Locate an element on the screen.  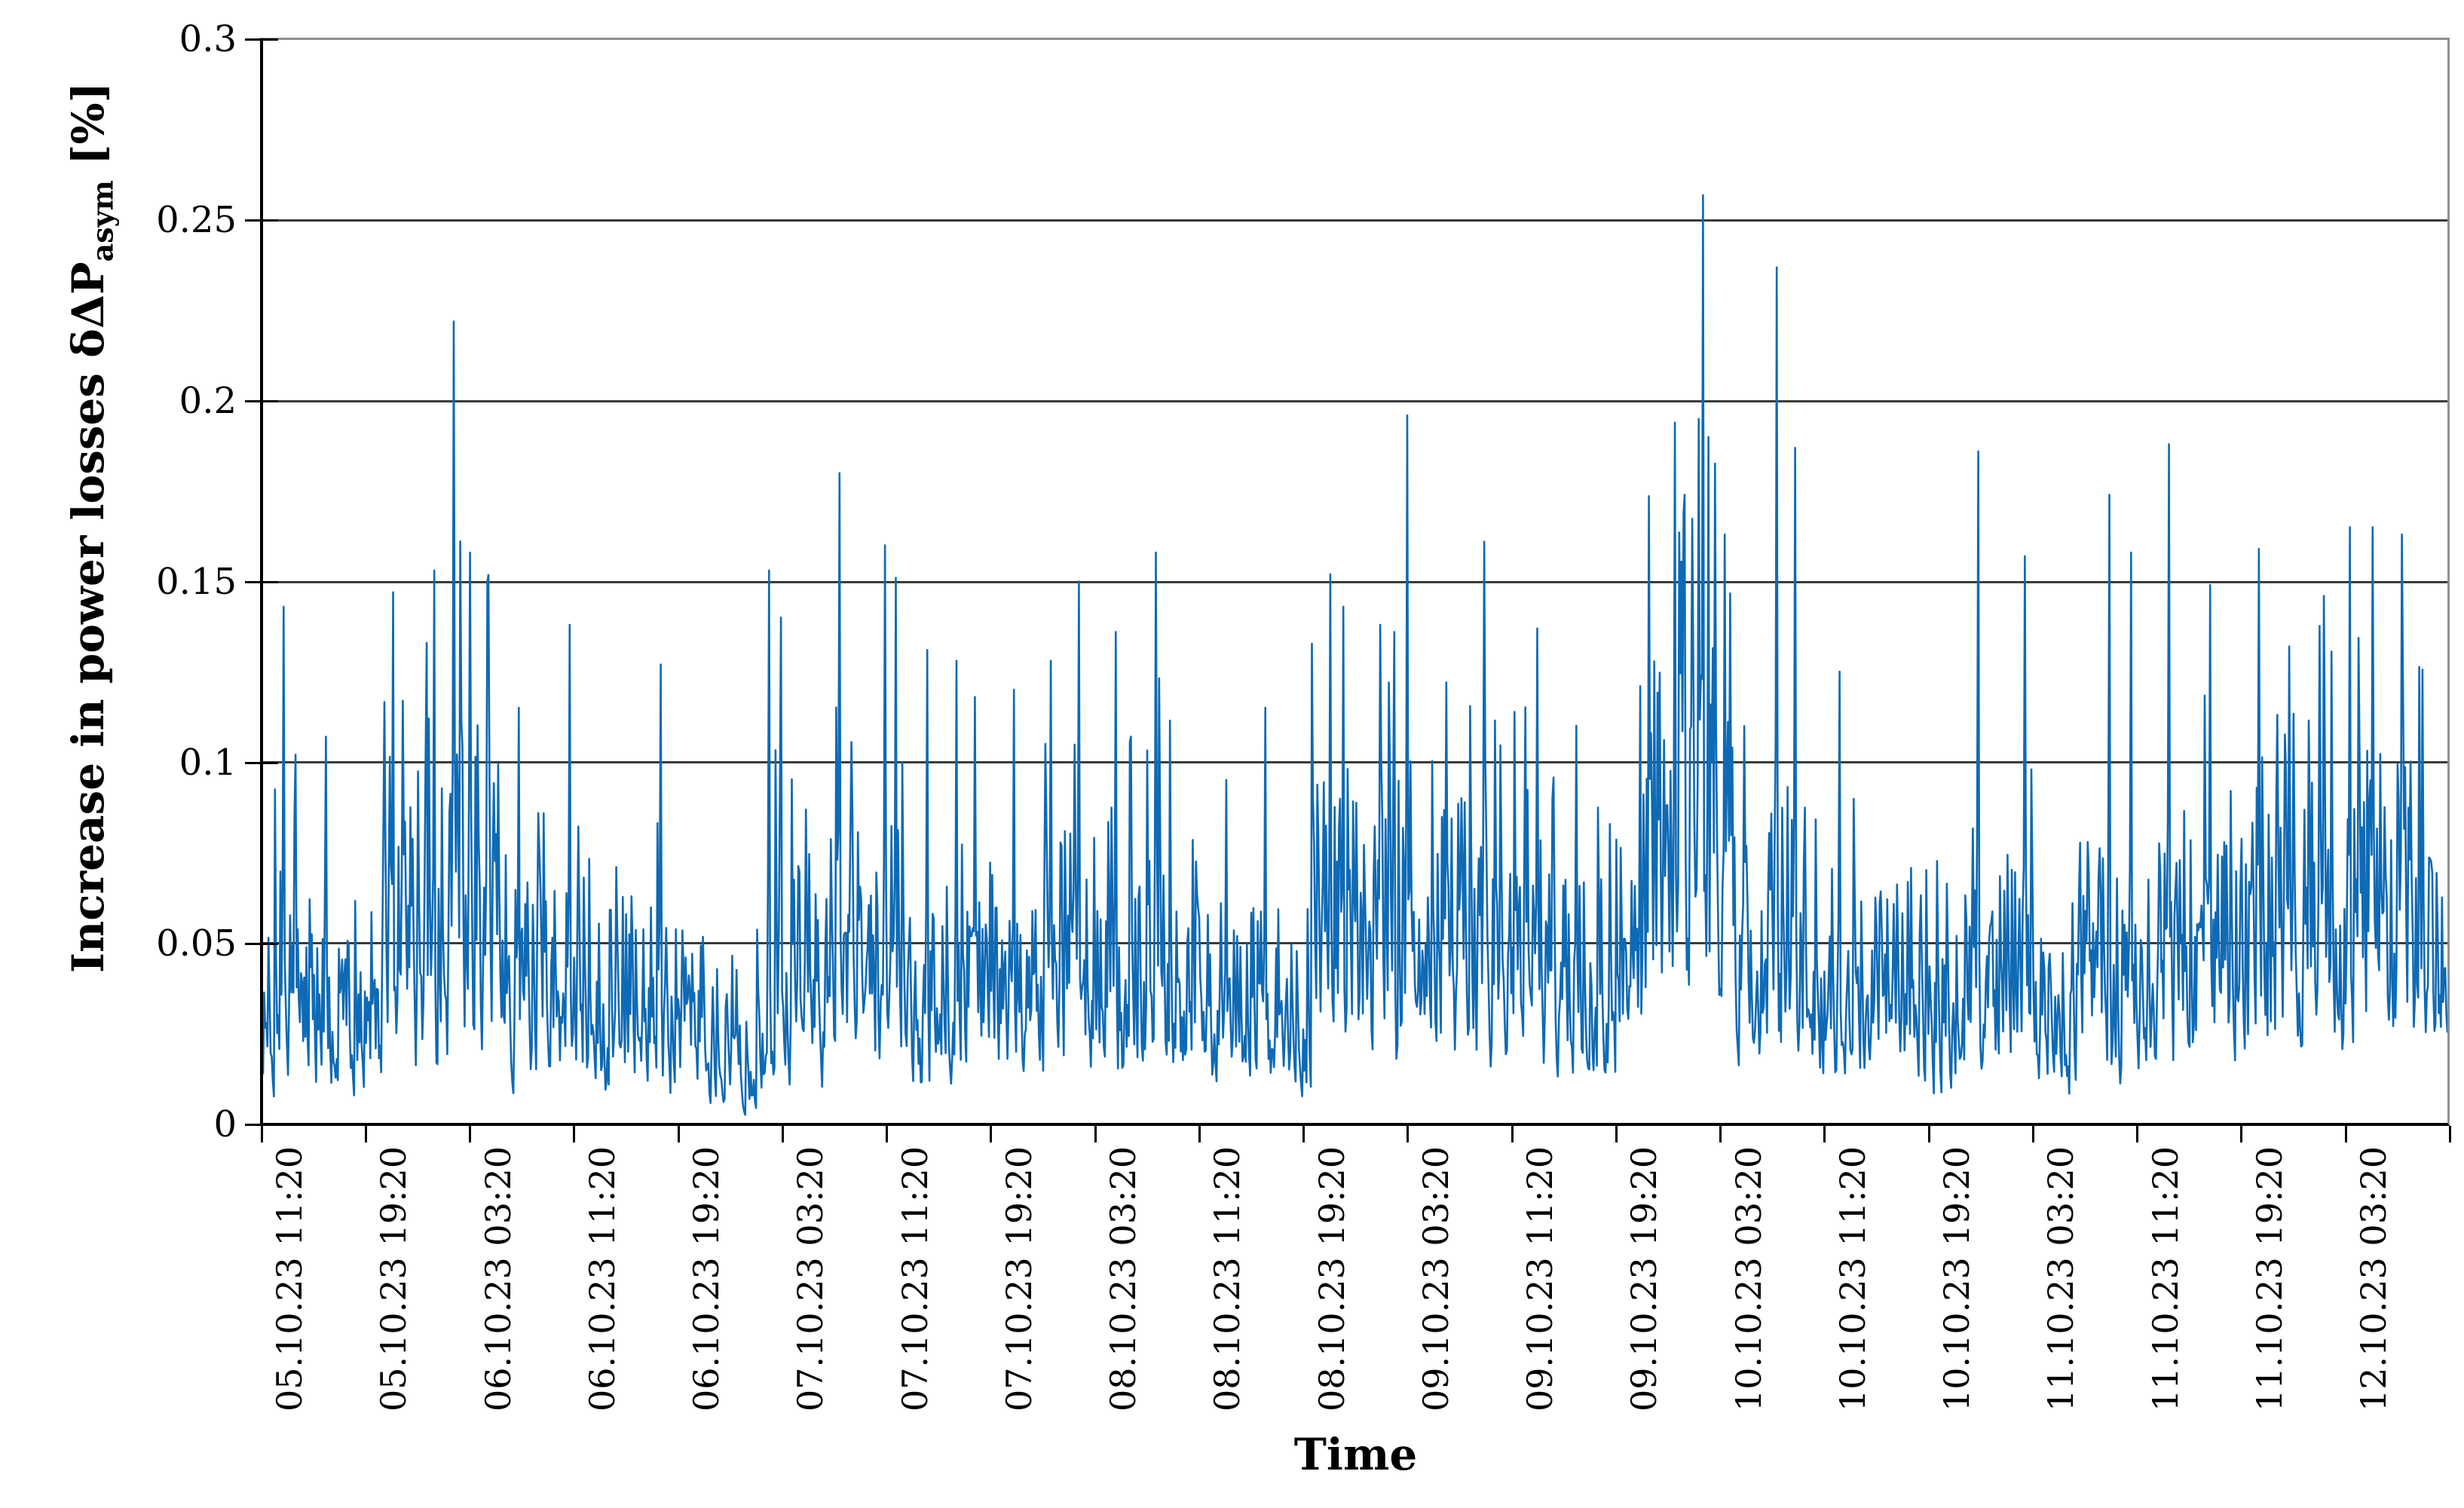
y-tick-label: 0.1 is located at coordinates (208, 763).